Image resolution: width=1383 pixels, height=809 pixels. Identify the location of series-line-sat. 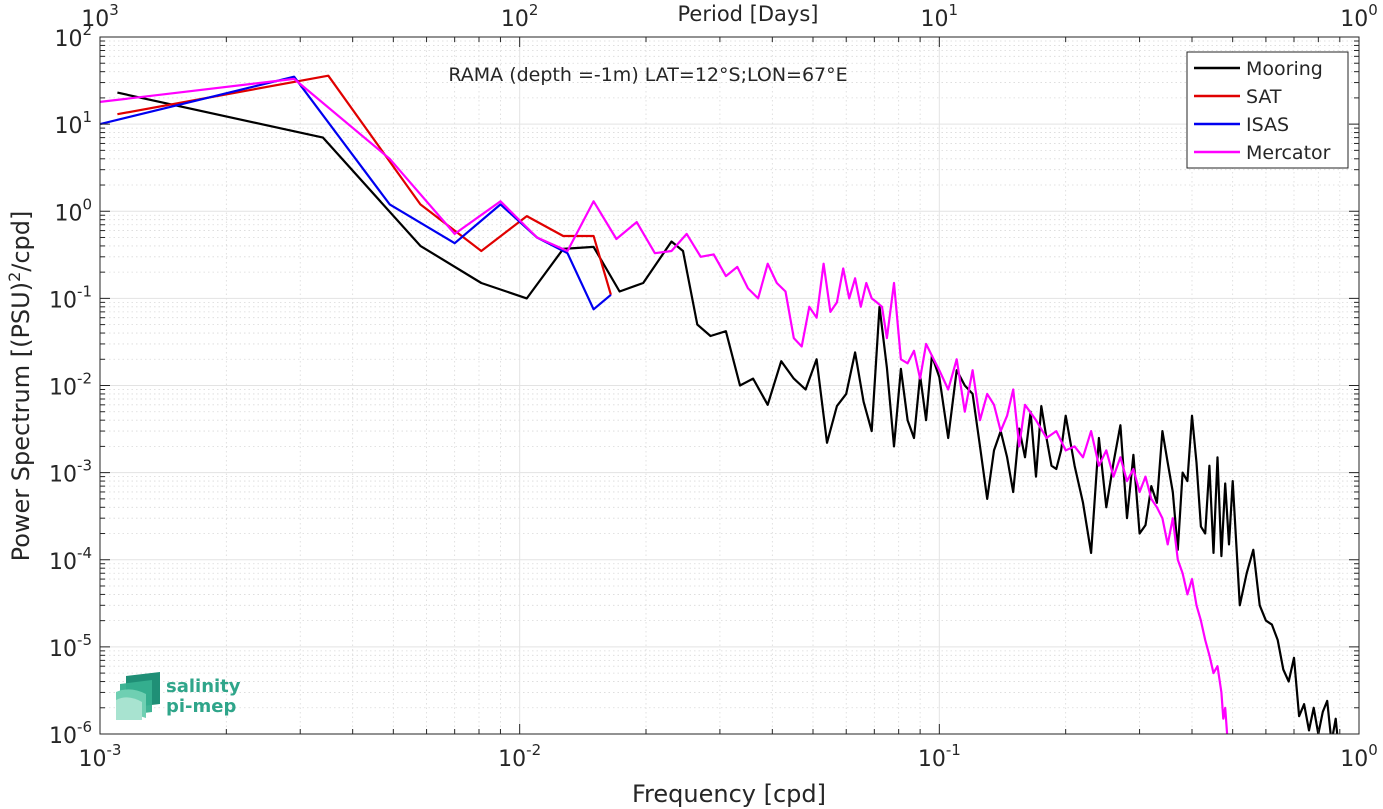
(364, 185).